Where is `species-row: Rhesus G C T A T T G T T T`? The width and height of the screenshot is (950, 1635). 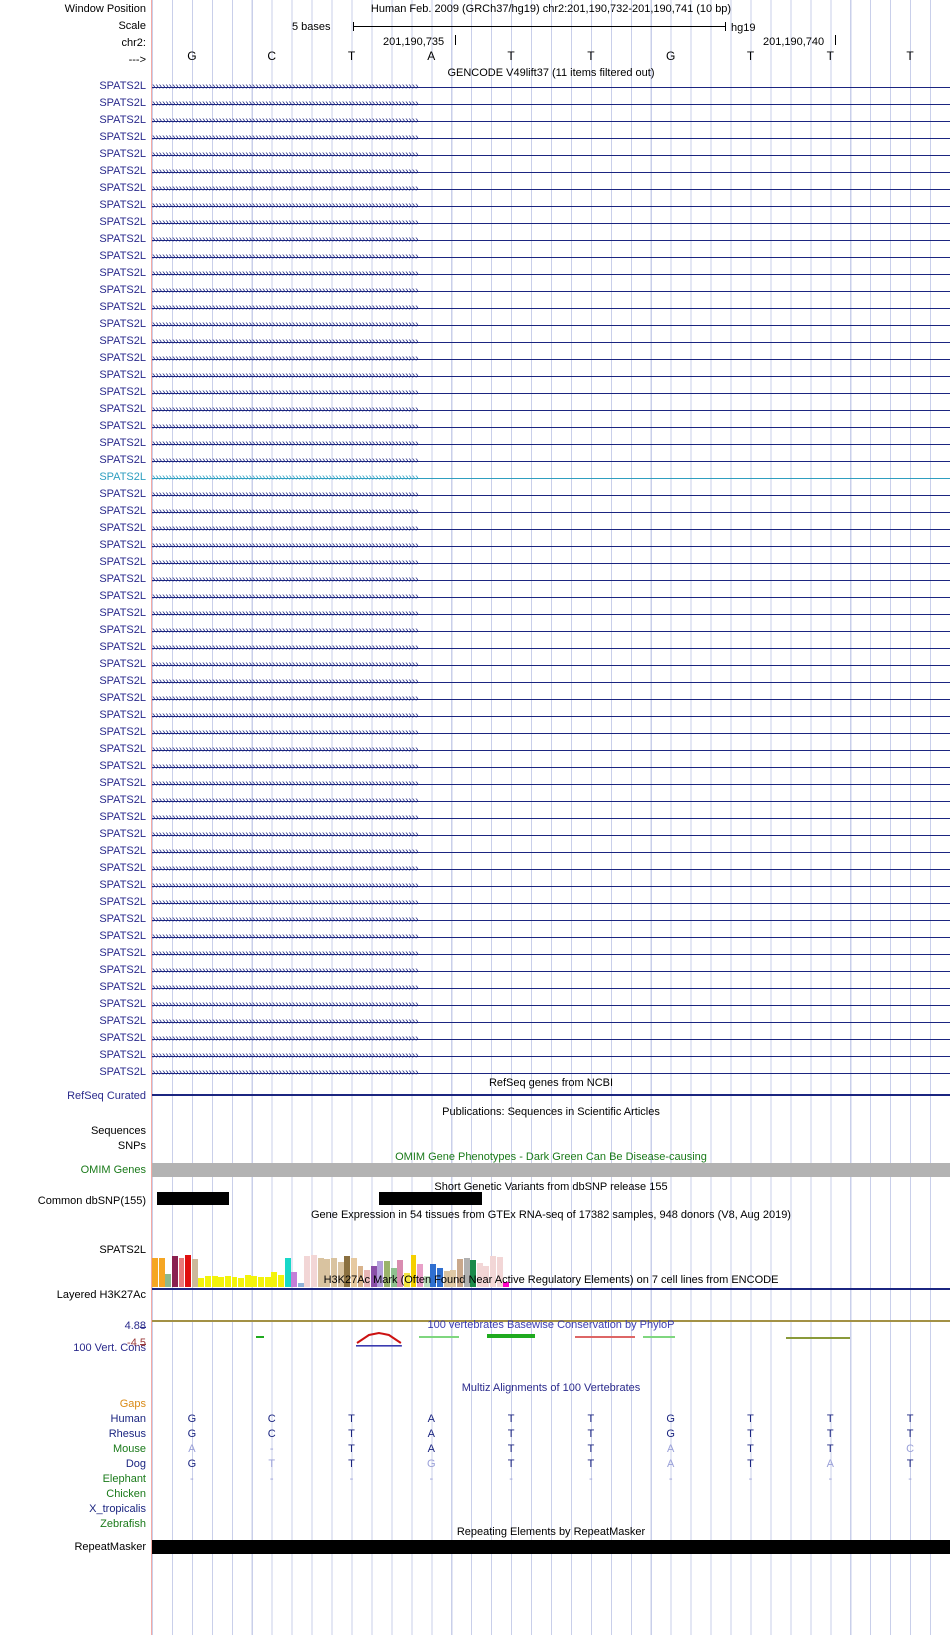
species-row: Rhesus G C T A T T G T T T is located at coordinates (475, 1434).